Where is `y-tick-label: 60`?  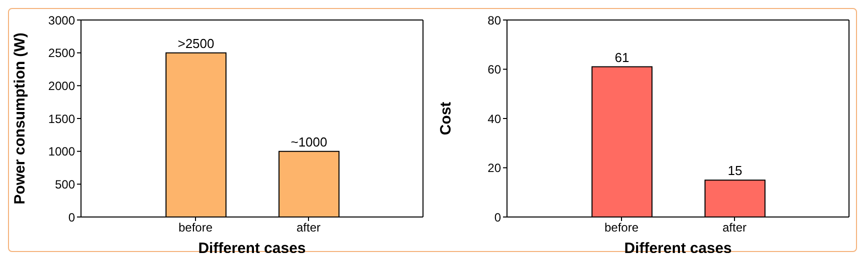 y-tick-label: 60 is located at coordinates (495, 69).